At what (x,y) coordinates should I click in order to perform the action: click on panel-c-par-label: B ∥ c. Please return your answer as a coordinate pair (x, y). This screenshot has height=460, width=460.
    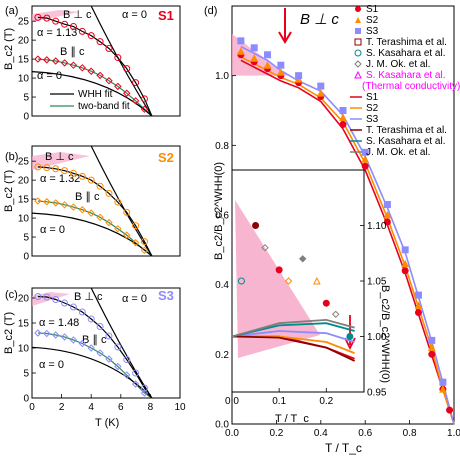
    Looking at the image, I should click on (94, 340).